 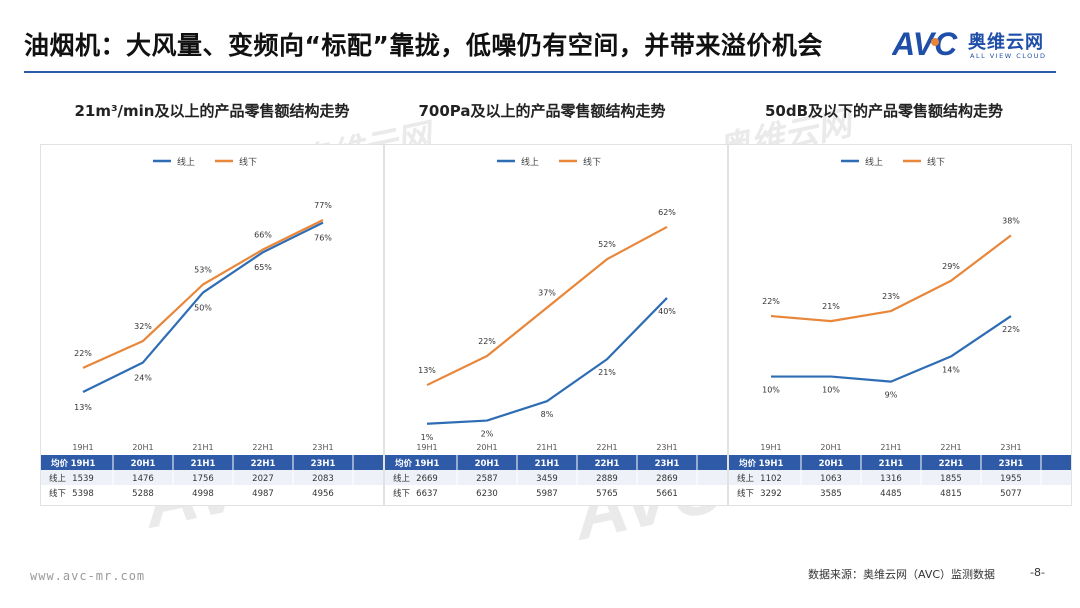 I want to click on table-cell: 1476, so click(x=143, y=479).